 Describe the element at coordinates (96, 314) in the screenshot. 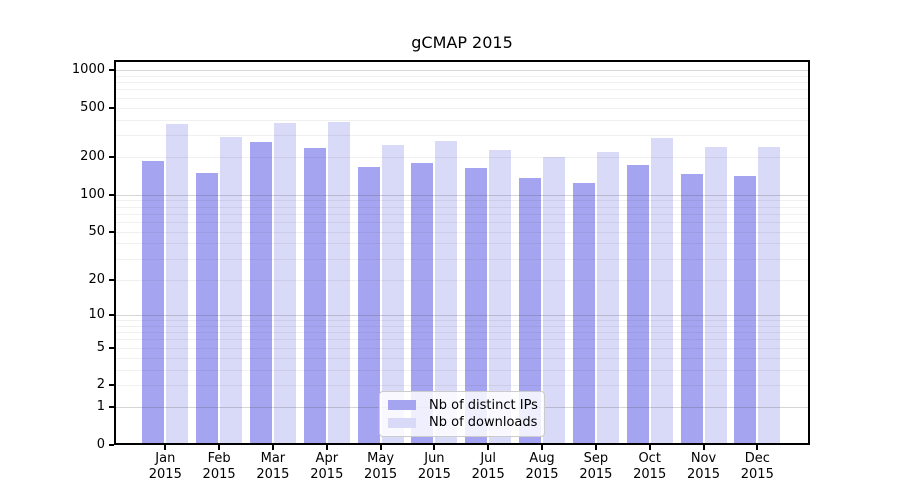

I see `y-tick-label: 10` at that location.